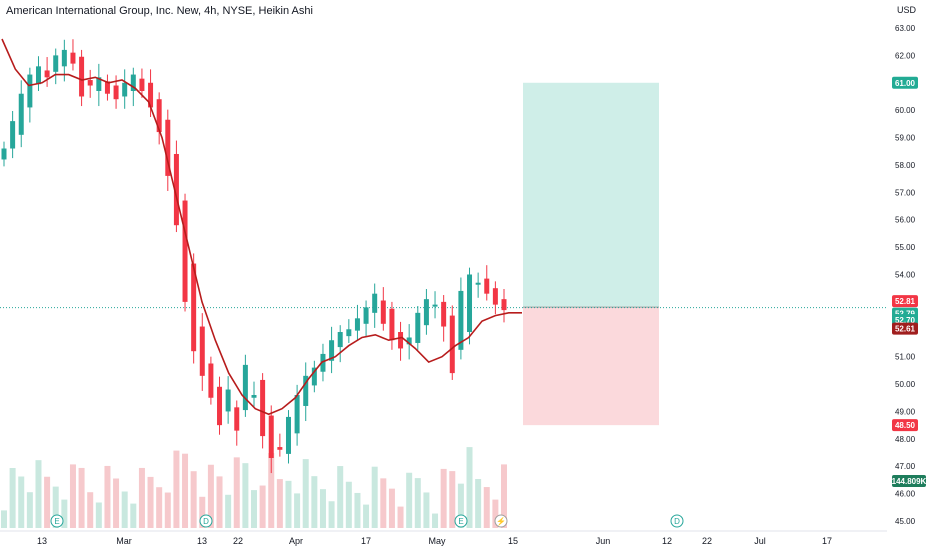 The height and width of the screenshot is (550, 932). Describe the element at coordinates (905, 247) in the screenshot. I see `y-tick-label: 55.00` at that location.